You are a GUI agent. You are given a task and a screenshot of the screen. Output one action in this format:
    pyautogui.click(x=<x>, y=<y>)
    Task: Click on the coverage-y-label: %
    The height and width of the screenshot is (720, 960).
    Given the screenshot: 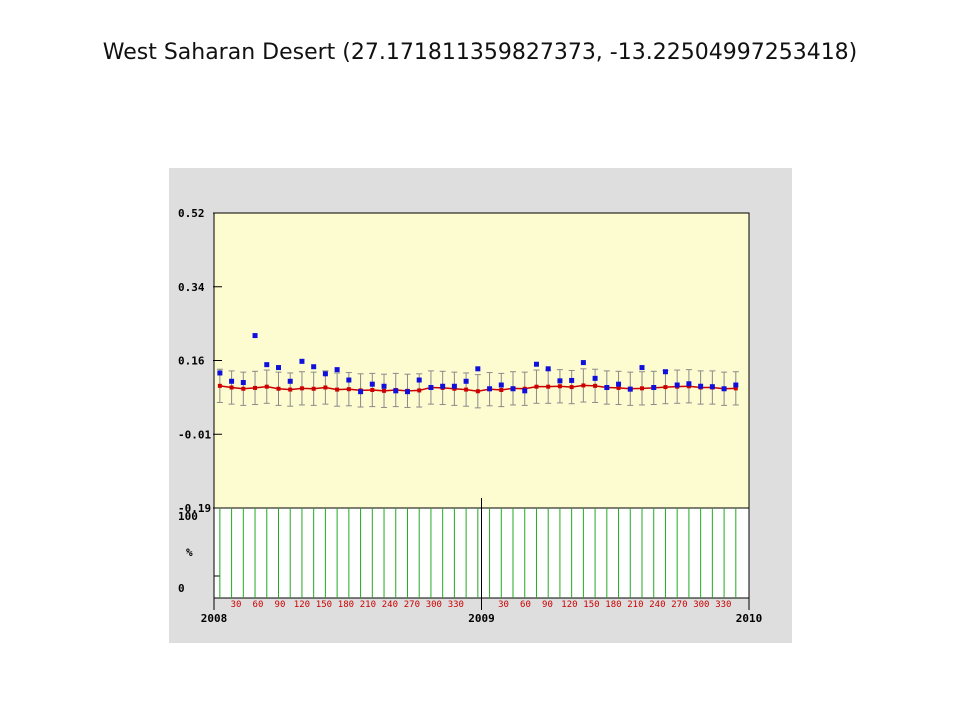 What is the action you would take?
    pyautogui.click(x=189, y=552)
    